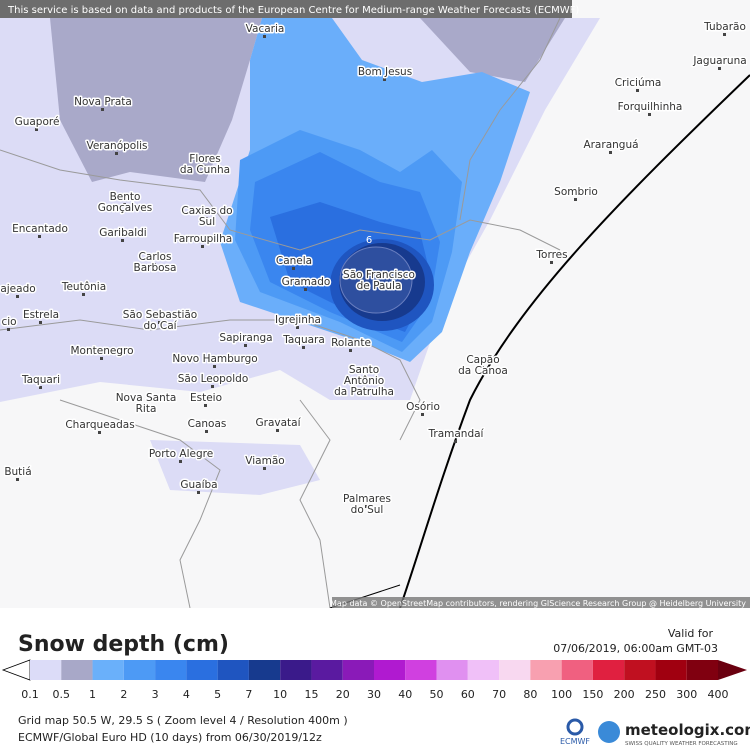 This screenshot has height=750, width=750. Describe the element at coordinates (575, 741) in the screenshot. I see `ecmwf-logo: ECMWF` at that location.